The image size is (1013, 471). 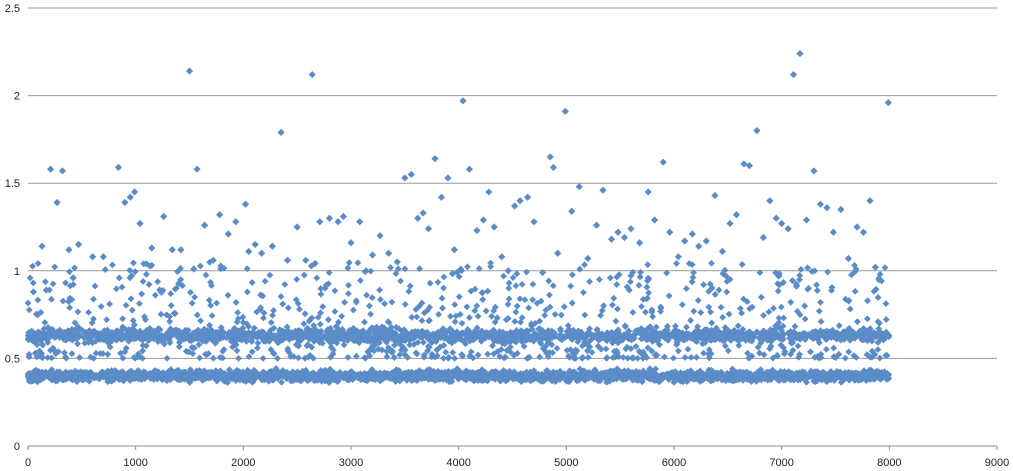 I want to click on x-tick-label: 9000, so click(x=997, y=463).